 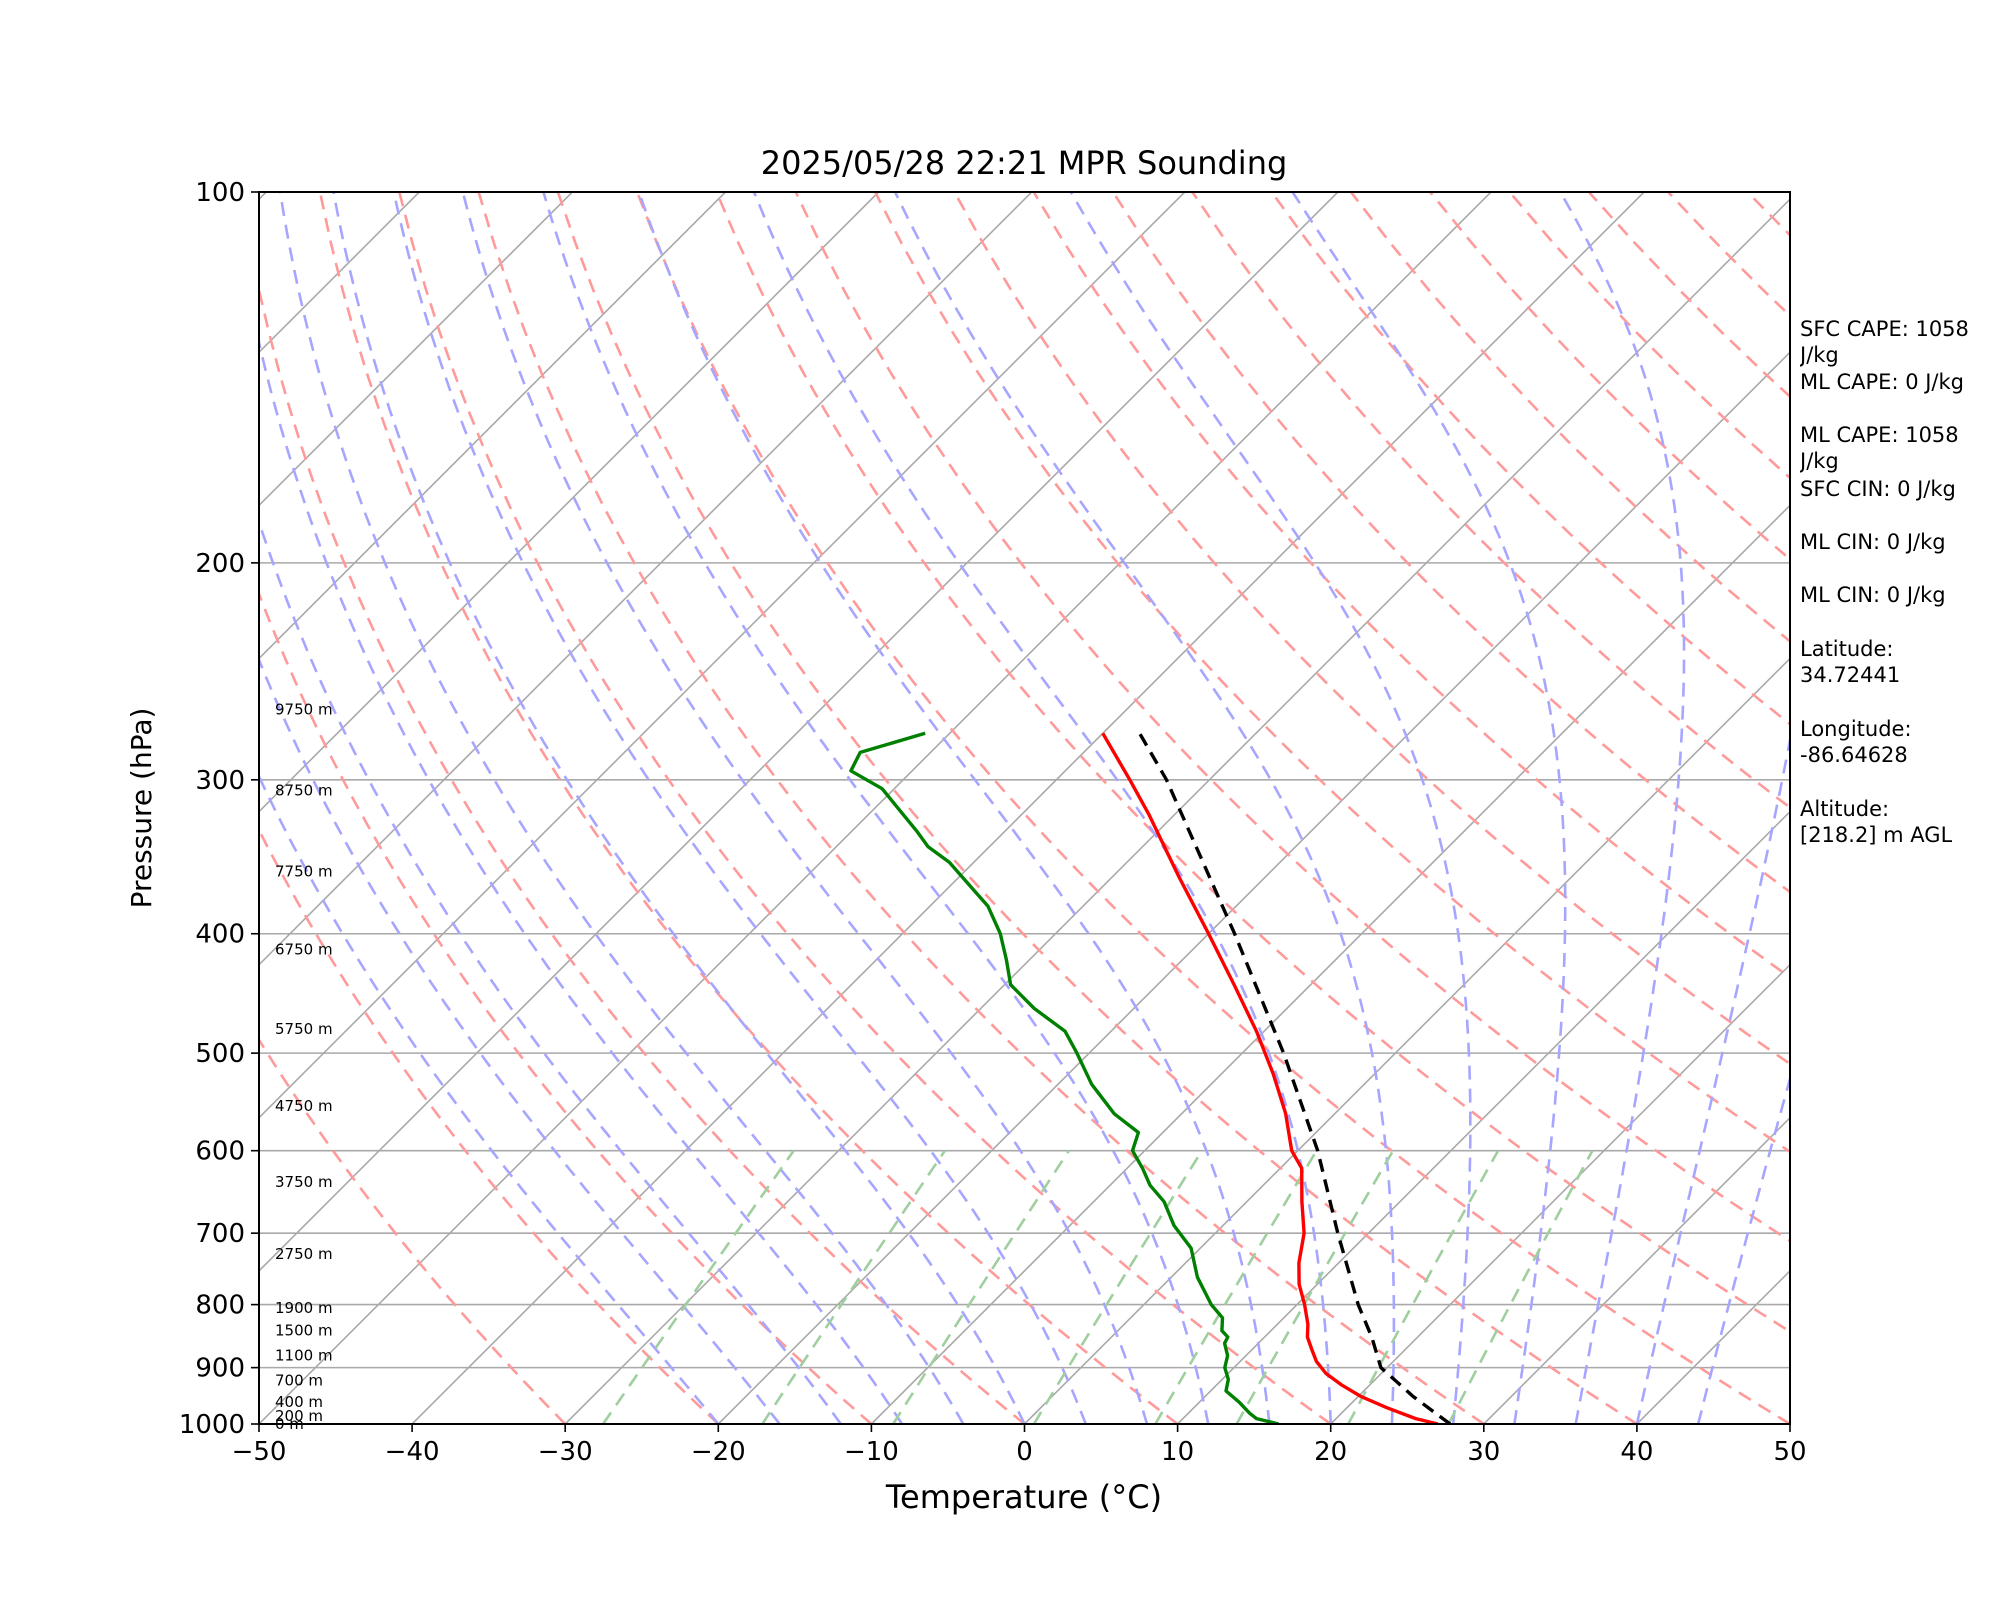 I want to click on x-tick-label: 50, so click(x=1789, y=1452).